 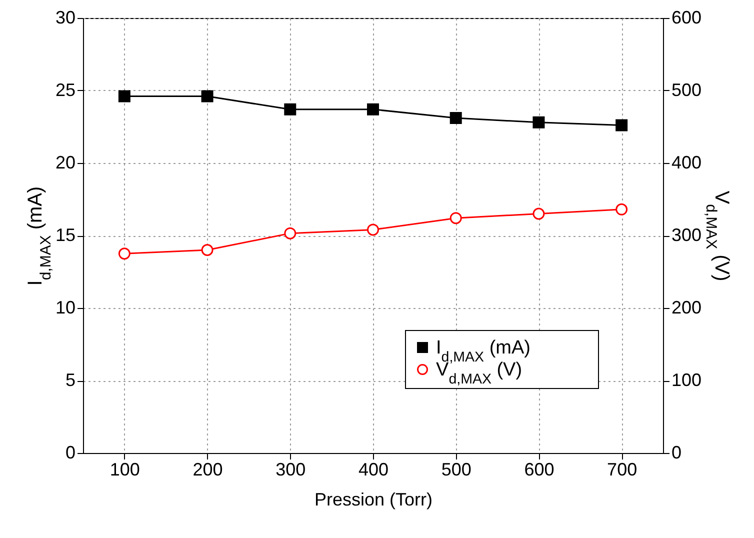 What do you see at coordinates (70, 380) in the screenshot?
I see `y-tick-label: 5` at bounding box center [70, 380].